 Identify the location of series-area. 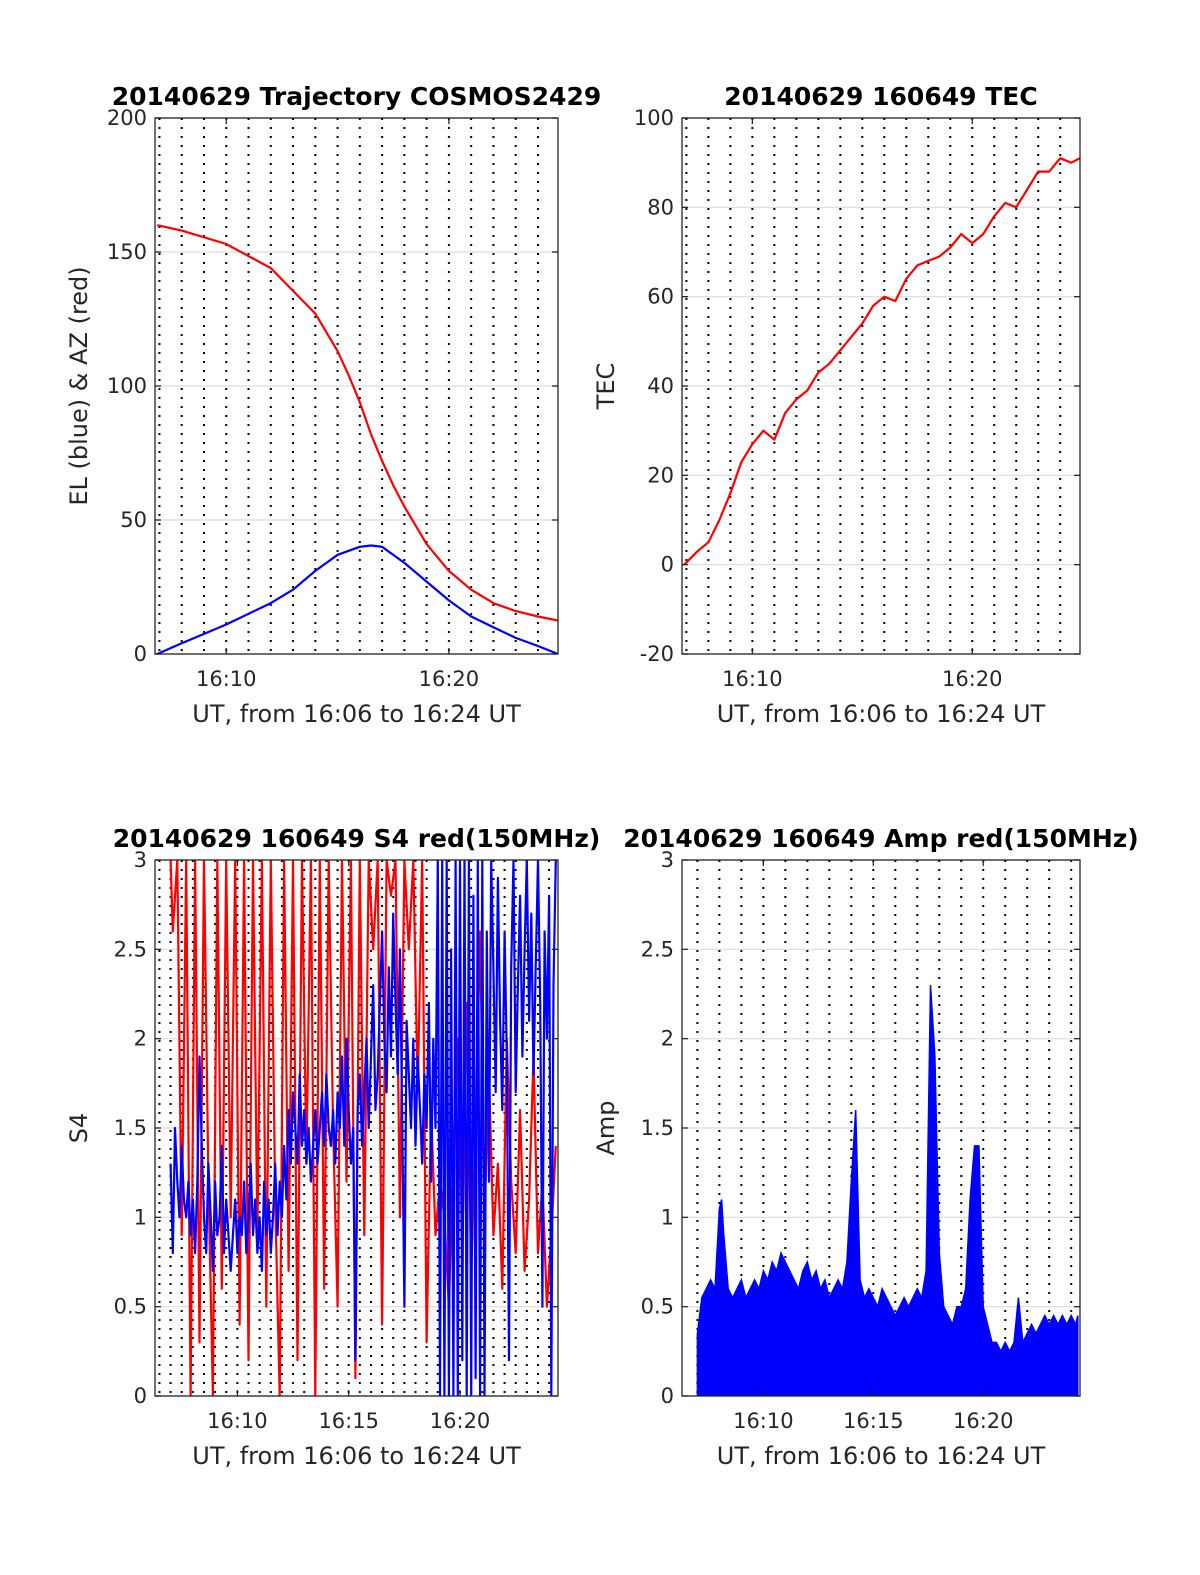
(887, 1190).